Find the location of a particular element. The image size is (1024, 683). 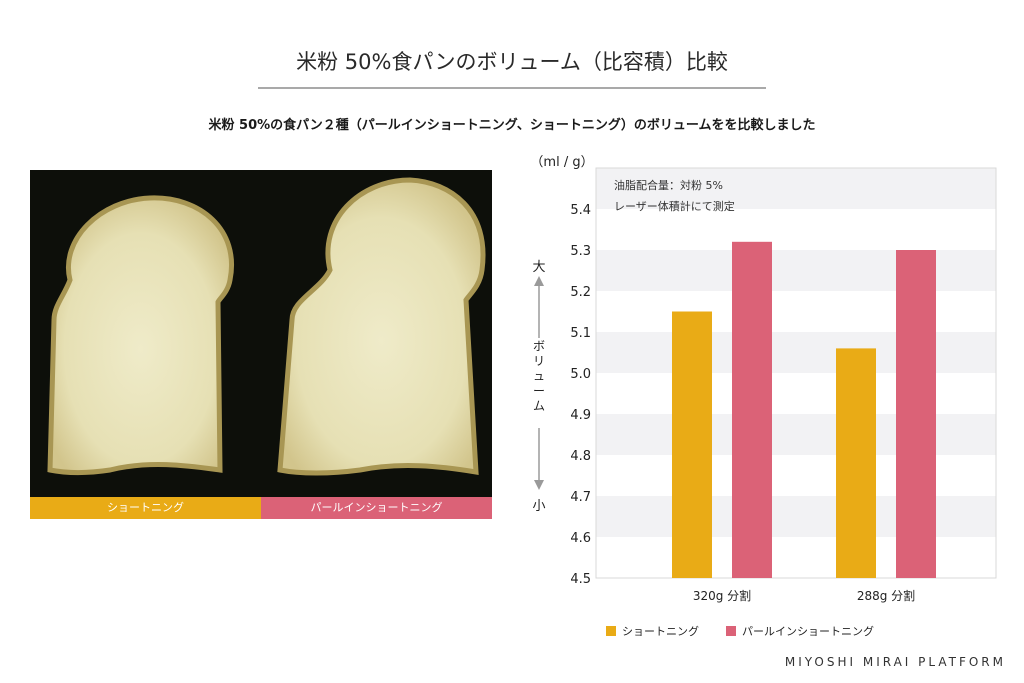

y-tick-label: 5.3 is located at coordinates (580, 251).